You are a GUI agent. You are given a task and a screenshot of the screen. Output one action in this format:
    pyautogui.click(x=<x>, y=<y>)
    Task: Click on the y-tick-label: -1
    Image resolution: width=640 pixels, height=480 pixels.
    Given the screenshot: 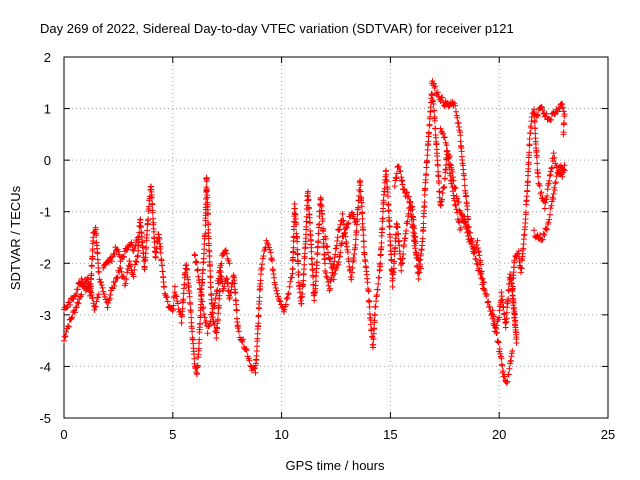 What is the action you would take?
    pyautogui.click(x=45, y=212)
    